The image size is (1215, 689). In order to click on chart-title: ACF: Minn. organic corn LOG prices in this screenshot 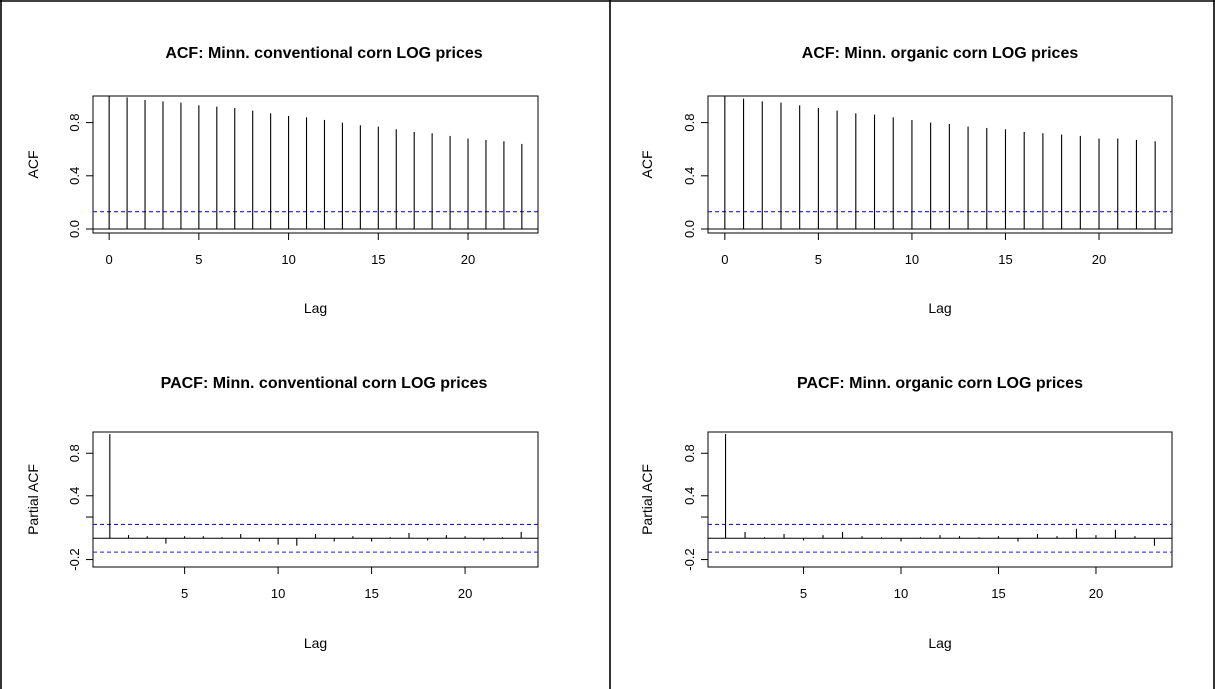, I will do `click(940, 53)`.